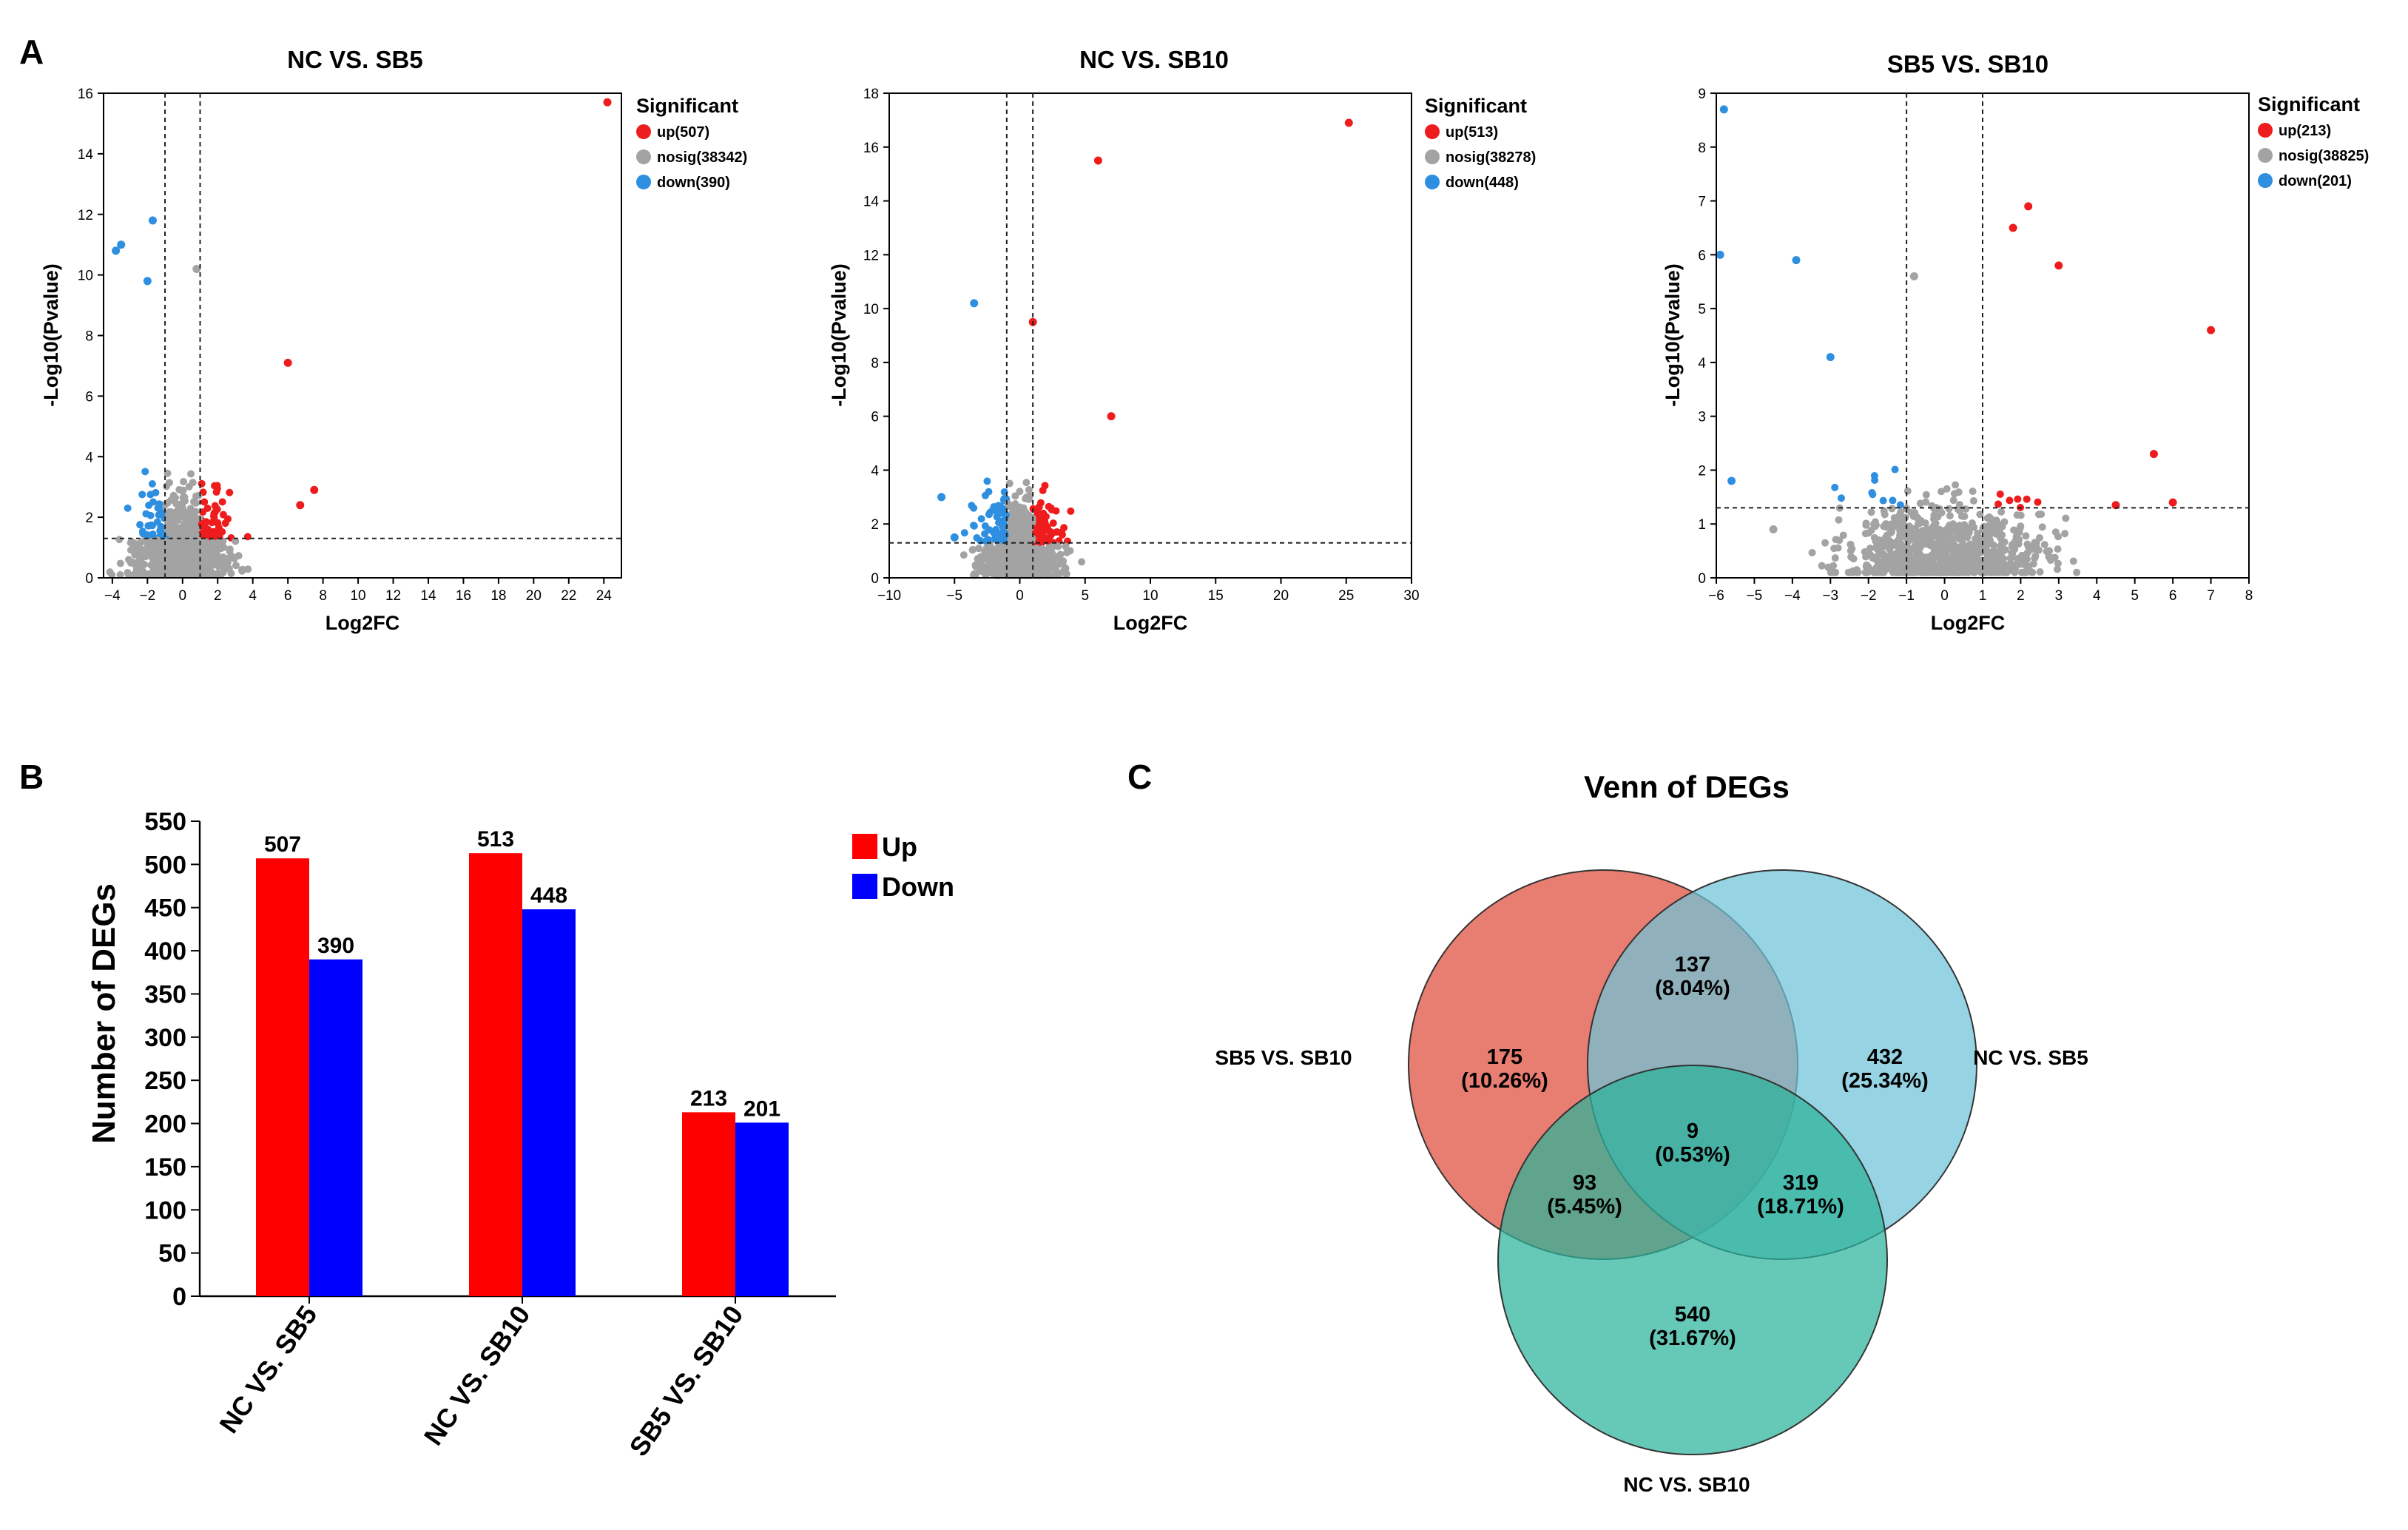 The height and width of the screenshot is (1530, 2408). Describe the element at coordinates (165, 1125) in the screenshot. I see `bar-y-tick-label: 200` at that location.